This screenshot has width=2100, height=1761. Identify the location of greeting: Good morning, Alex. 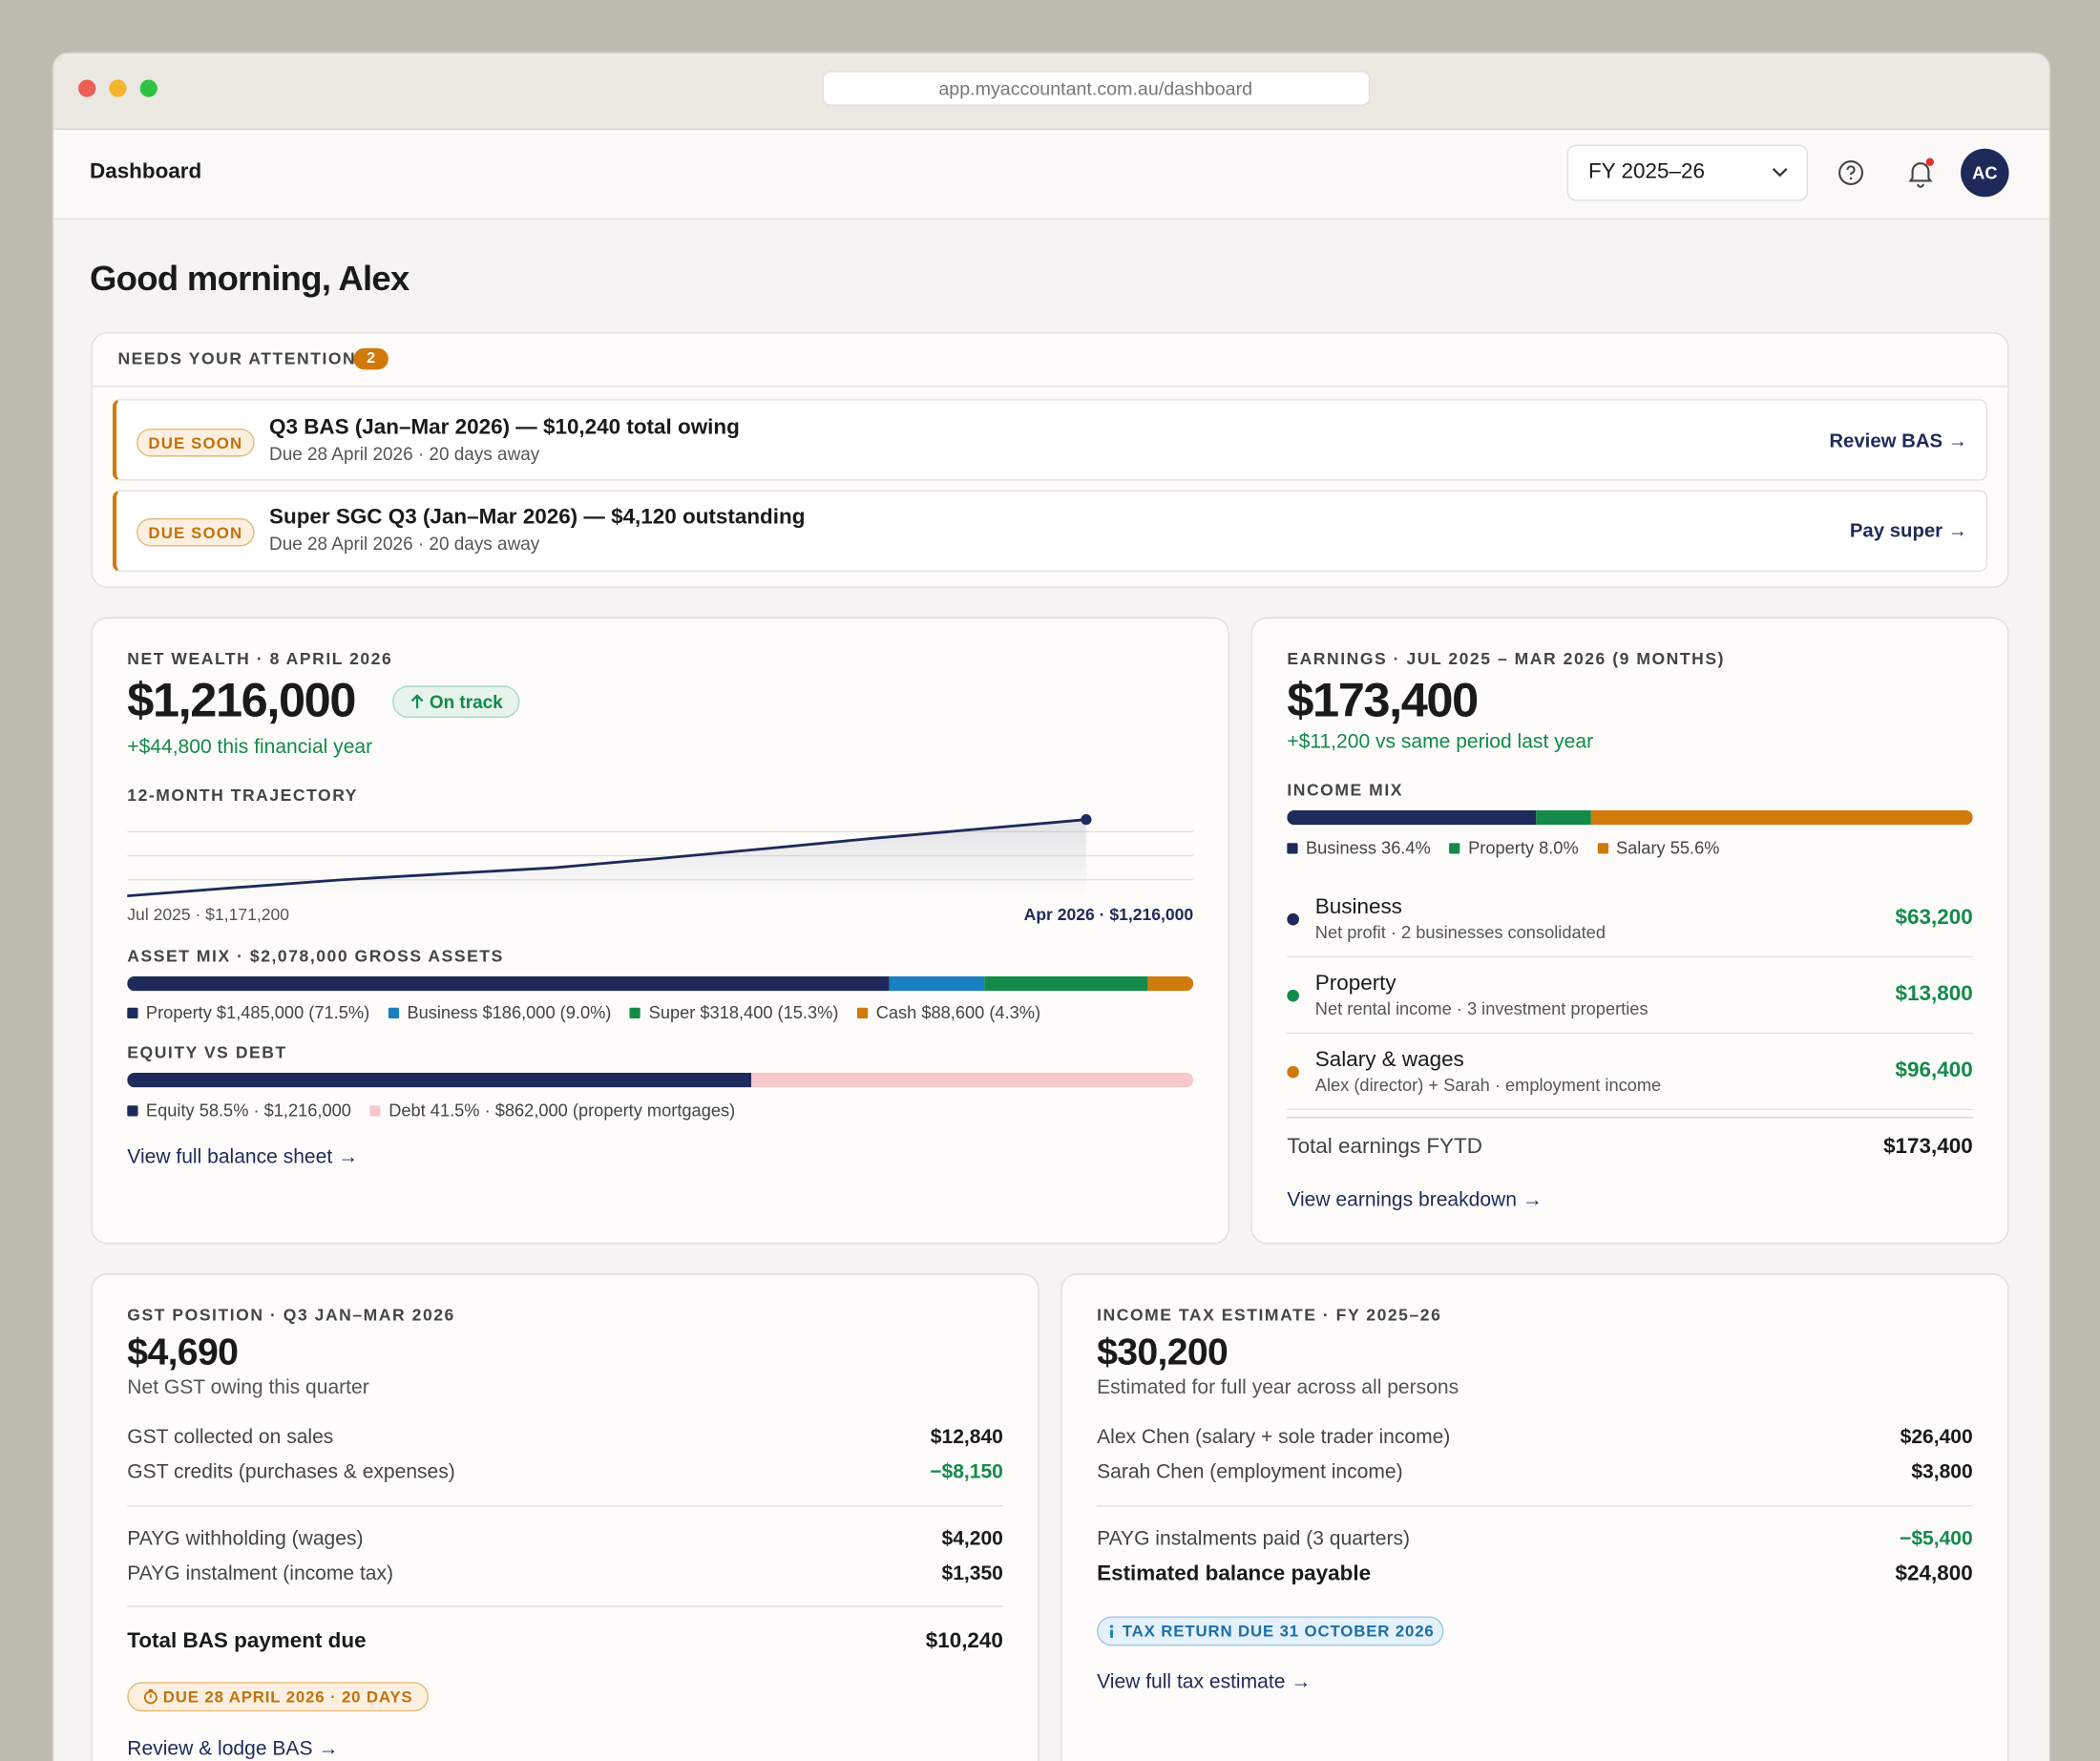
(250, 278).